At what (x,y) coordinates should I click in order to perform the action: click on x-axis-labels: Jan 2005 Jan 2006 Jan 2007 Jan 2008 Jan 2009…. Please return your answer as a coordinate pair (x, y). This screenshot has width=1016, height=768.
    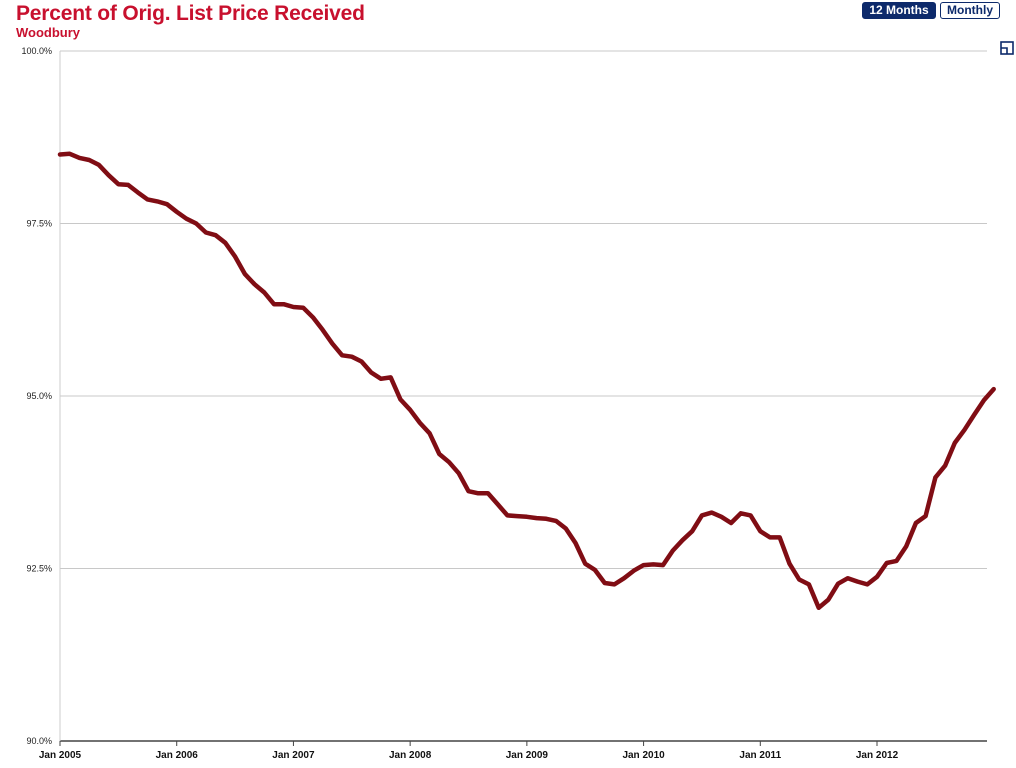
    Looking at the image, I should click on (469, 755).